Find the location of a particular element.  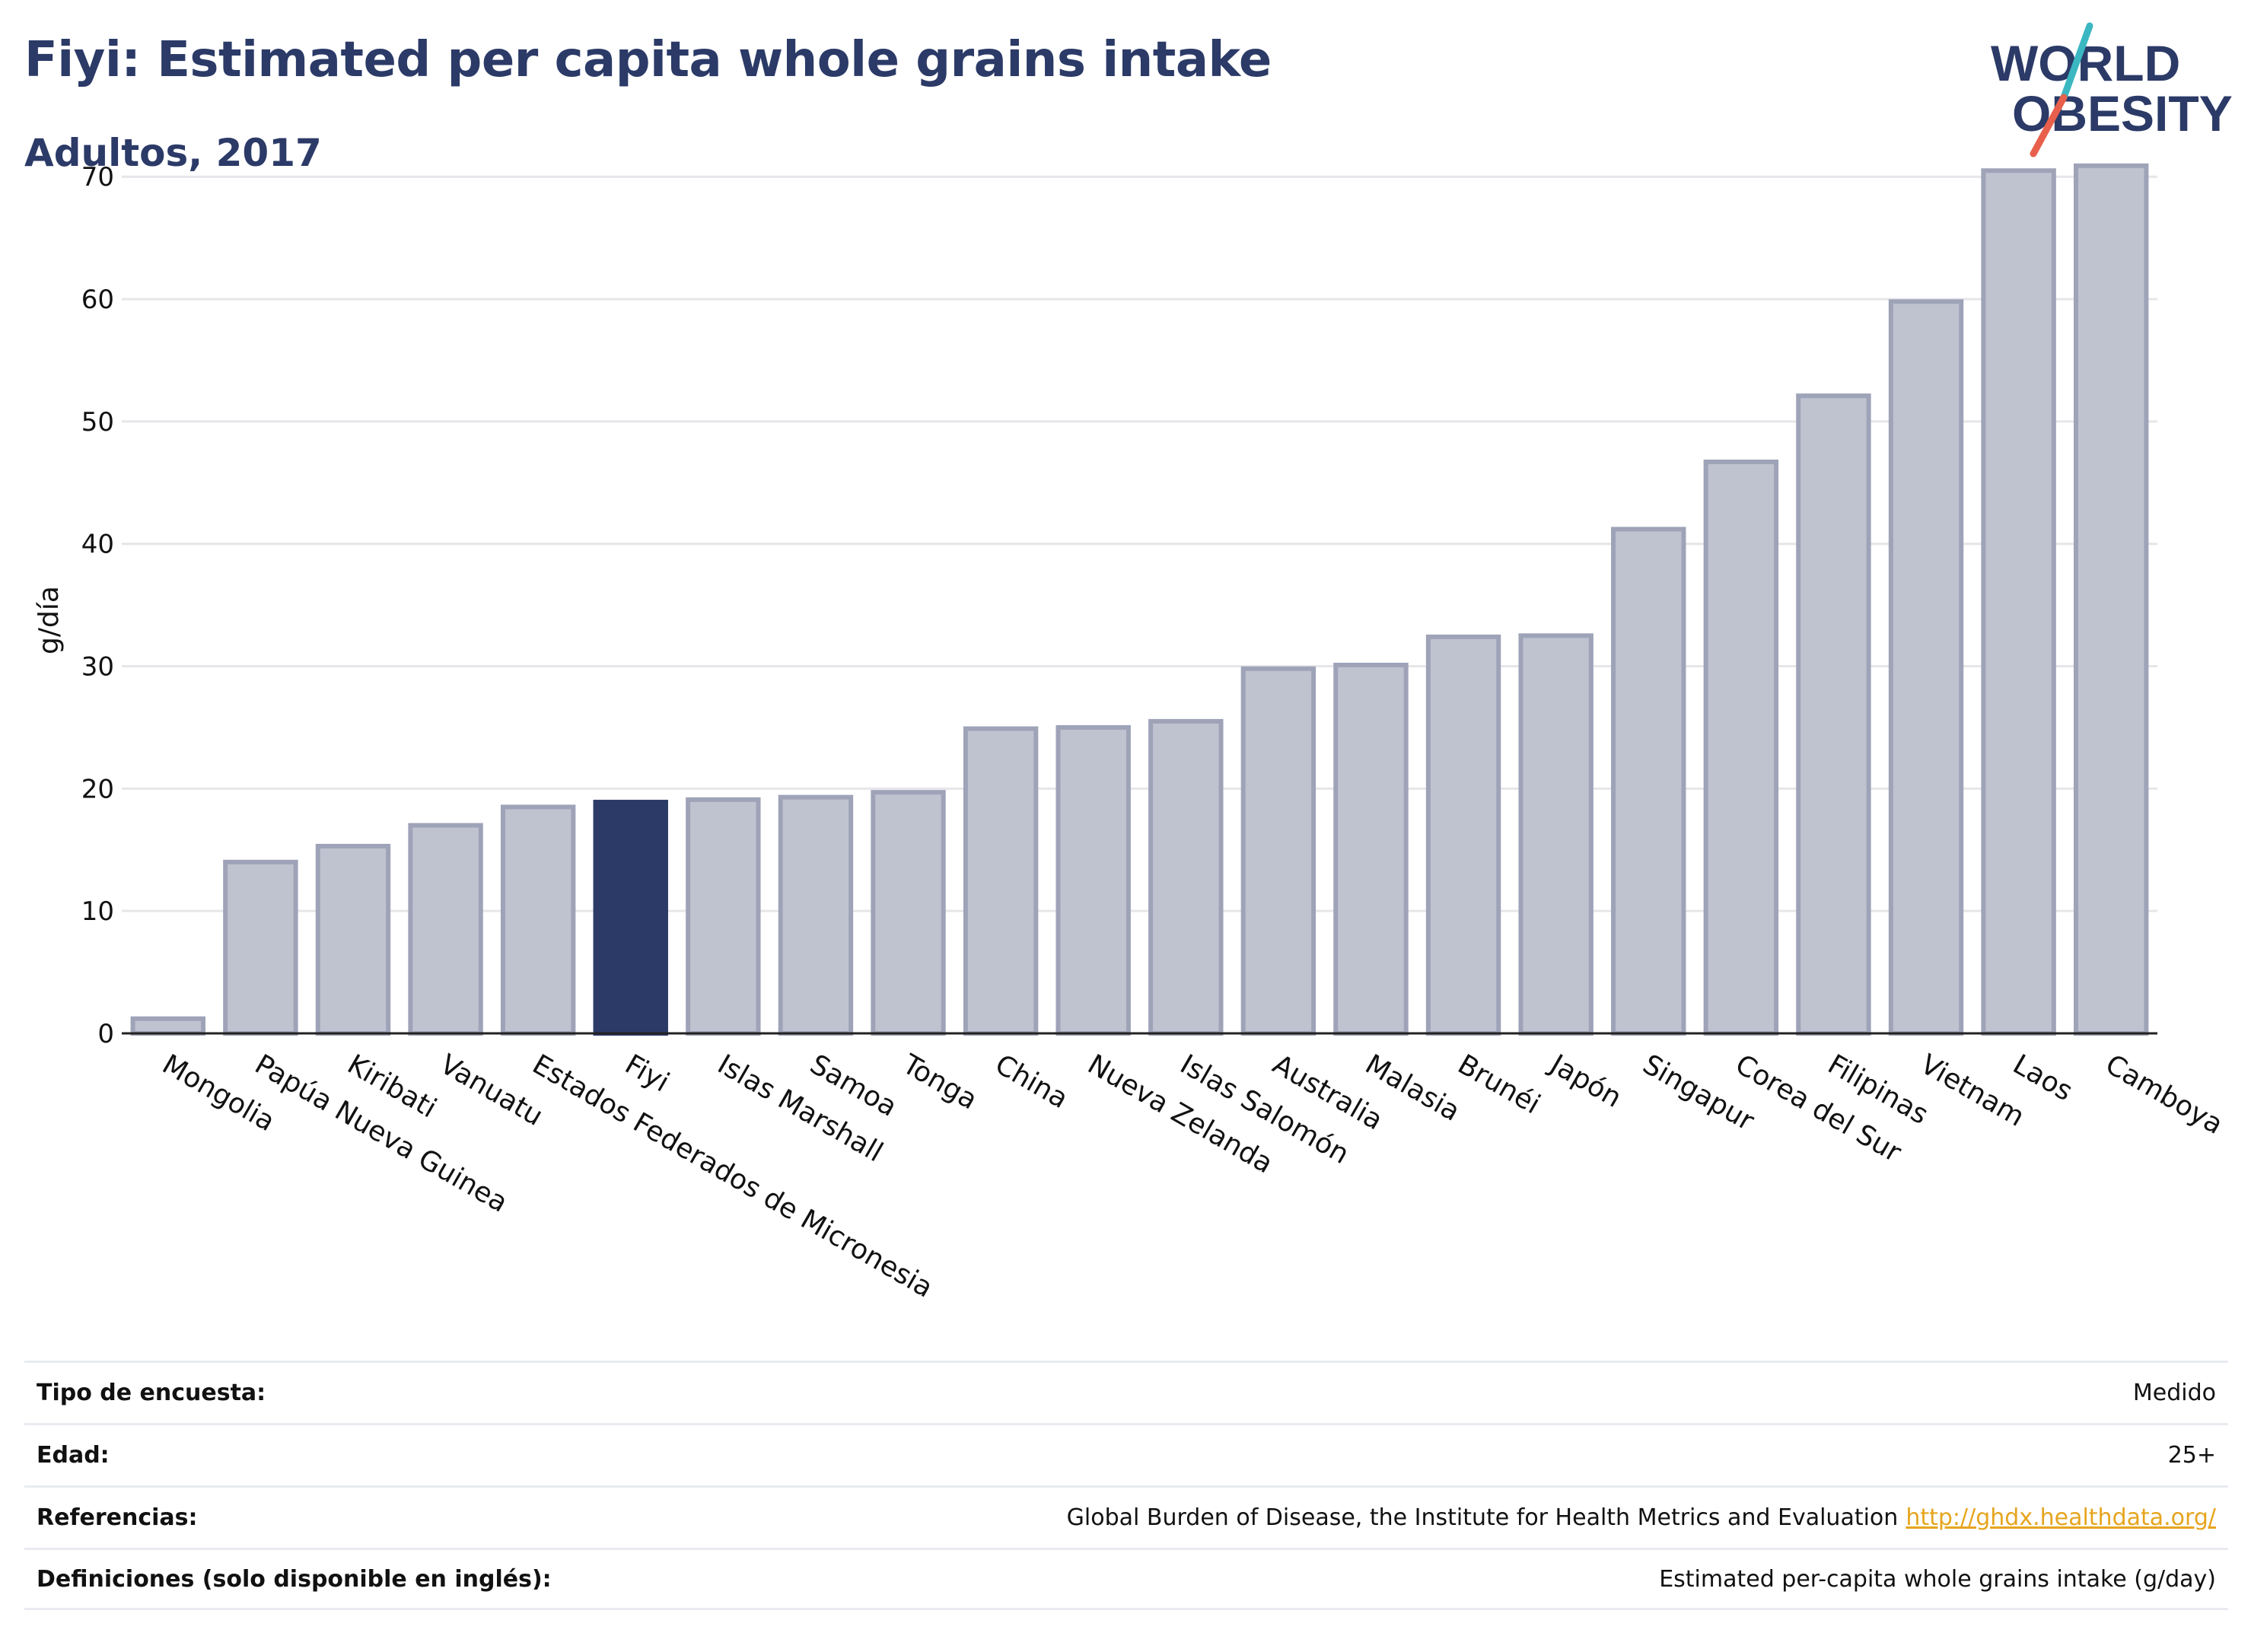

x-tick-label: China is located at coordinates (1032, 1082).